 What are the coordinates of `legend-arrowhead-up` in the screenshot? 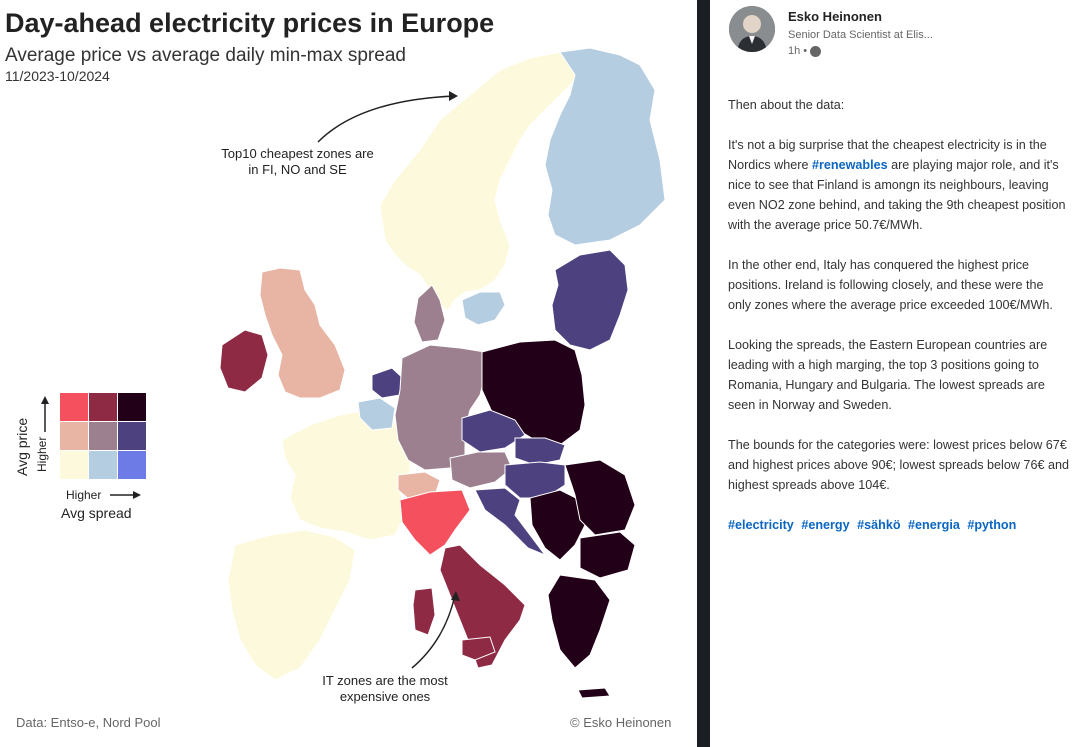 It's located at (45, 400).